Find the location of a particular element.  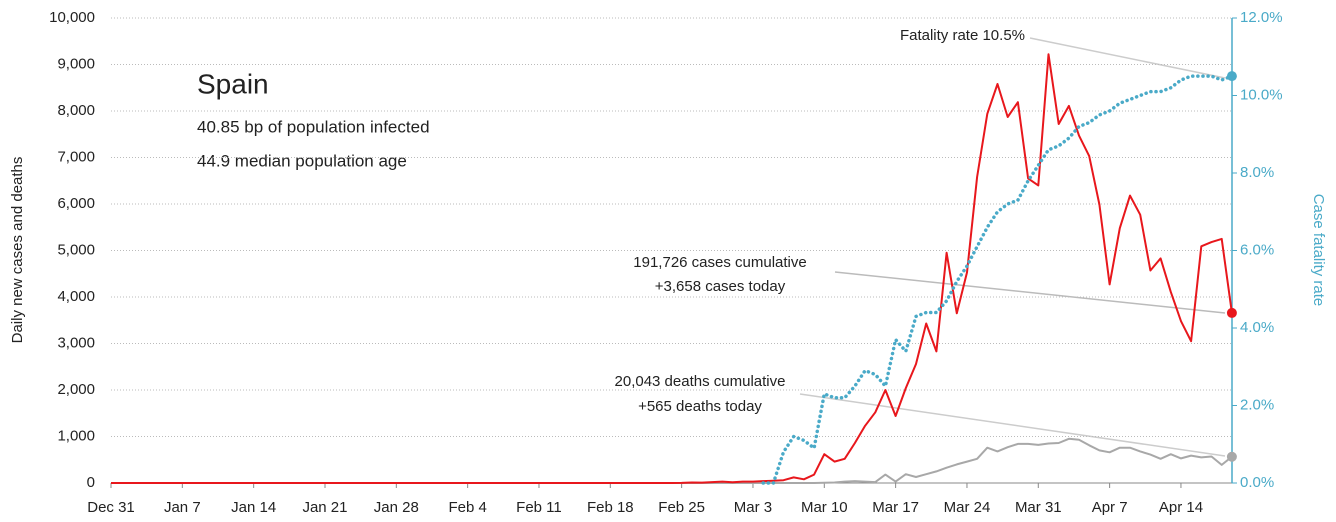

y-tick-label: 3,000 is located at coordinates (76, 342).